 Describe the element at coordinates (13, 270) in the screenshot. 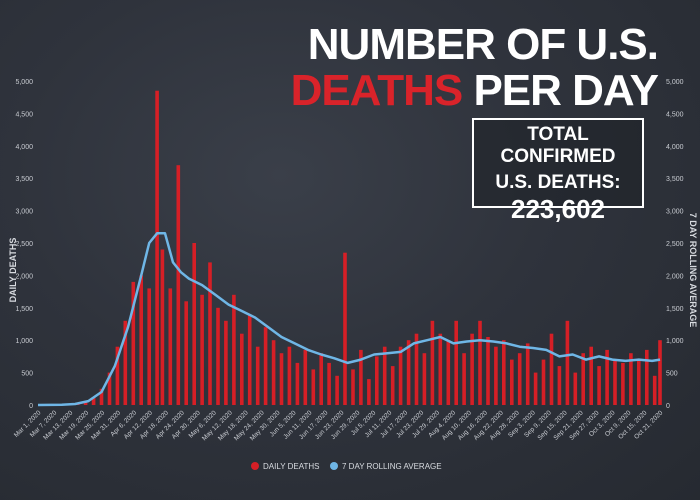

I see `left-axis-label: DAILY DEATHS` at that location.